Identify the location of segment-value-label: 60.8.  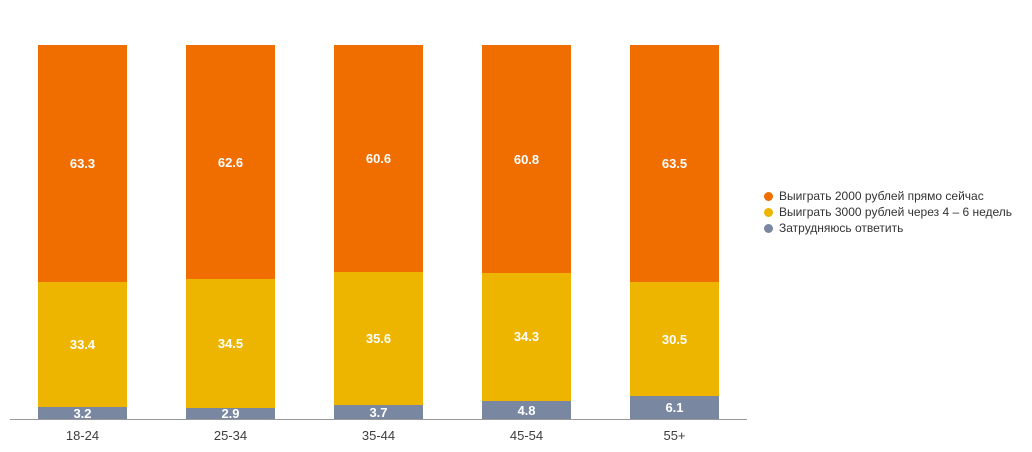
(526, 159).